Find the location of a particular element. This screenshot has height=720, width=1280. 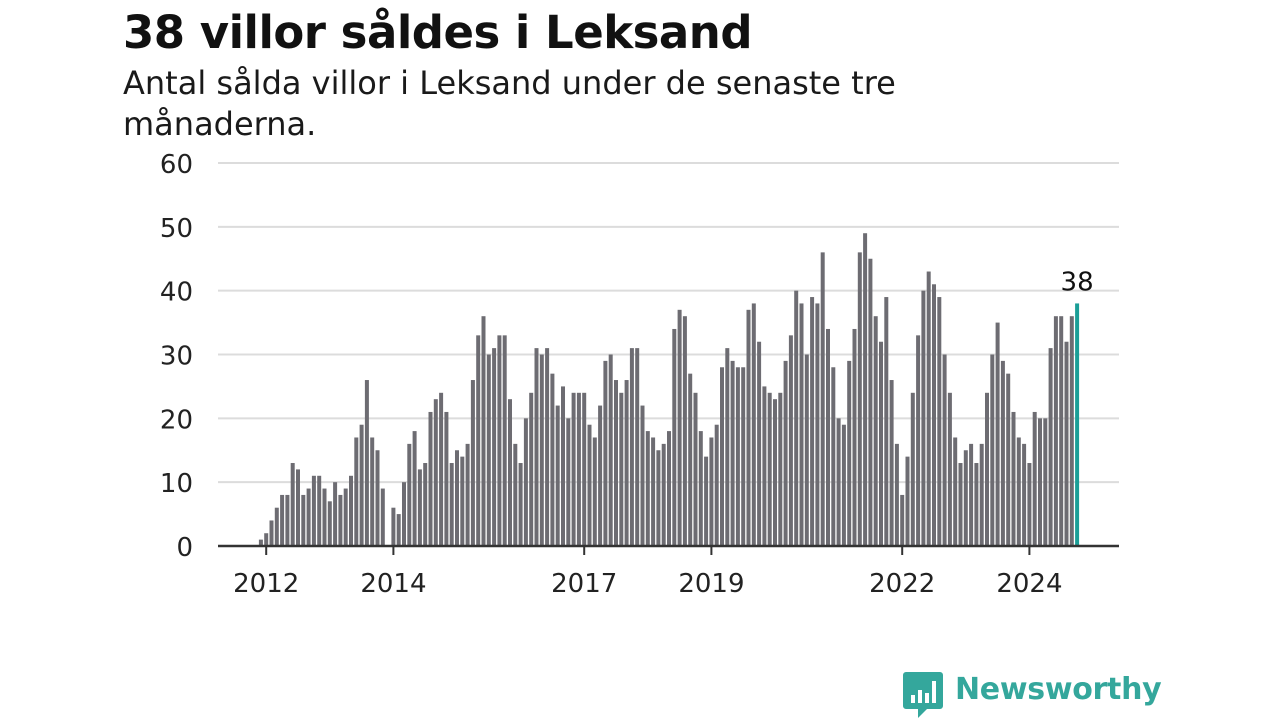

y-tick-label: 50 is located at coordinates (176, 229).